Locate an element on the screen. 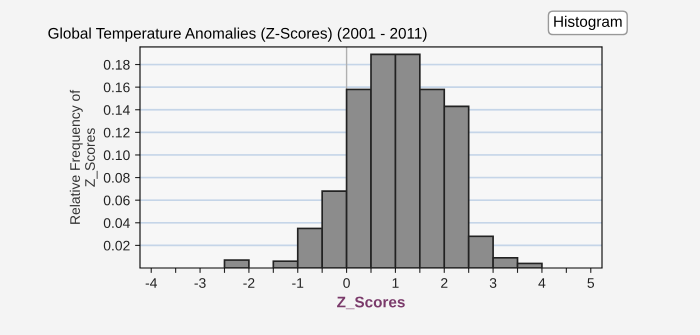  y-axis-title: Relative Frequency of Z_Scores is located at coordinates (84, 157).